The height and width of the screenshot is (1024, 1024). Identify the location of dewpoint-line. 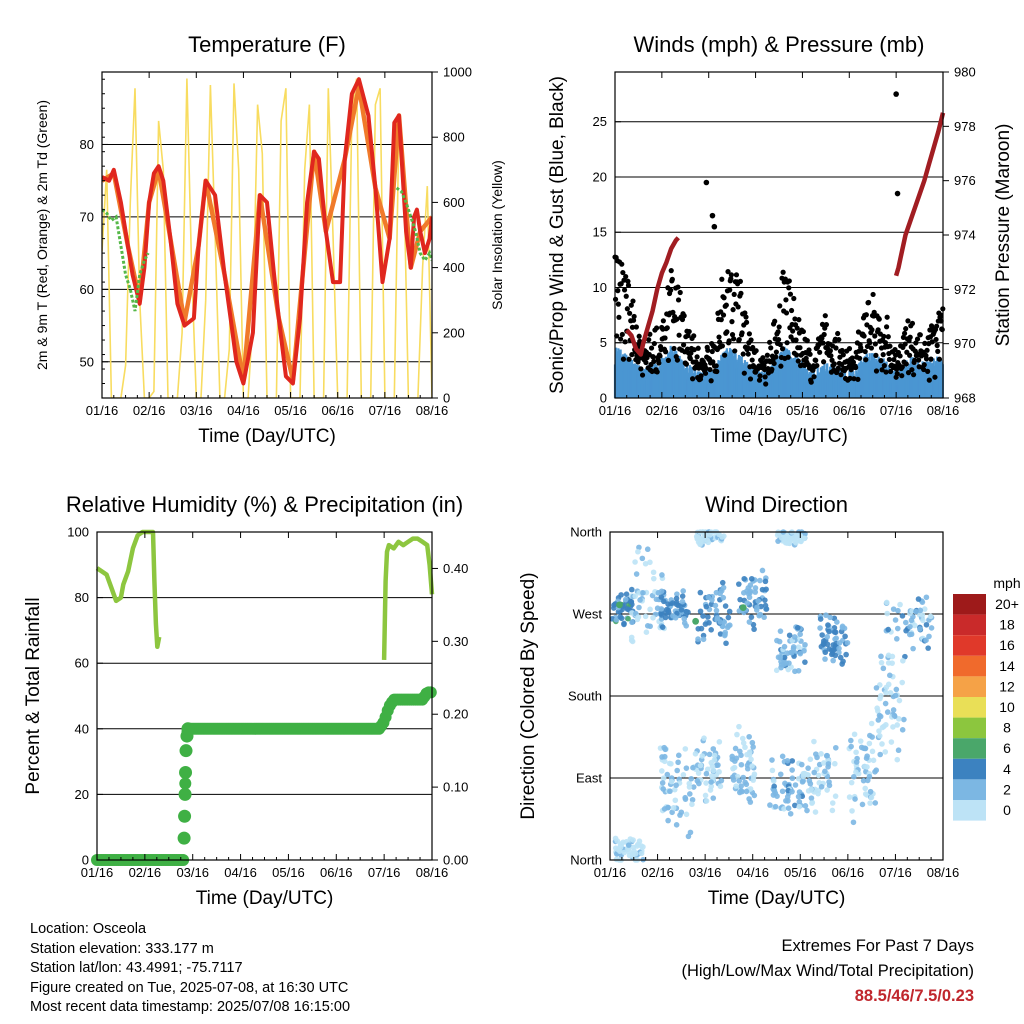
(126, 260).